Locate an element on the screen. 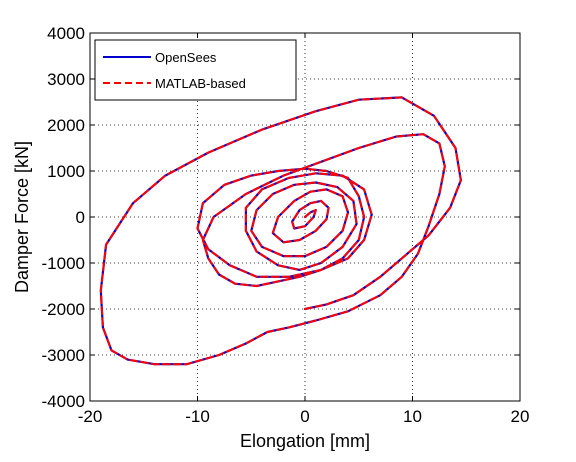  y-tick-label: -3000 is located at coordinates (63, 355).